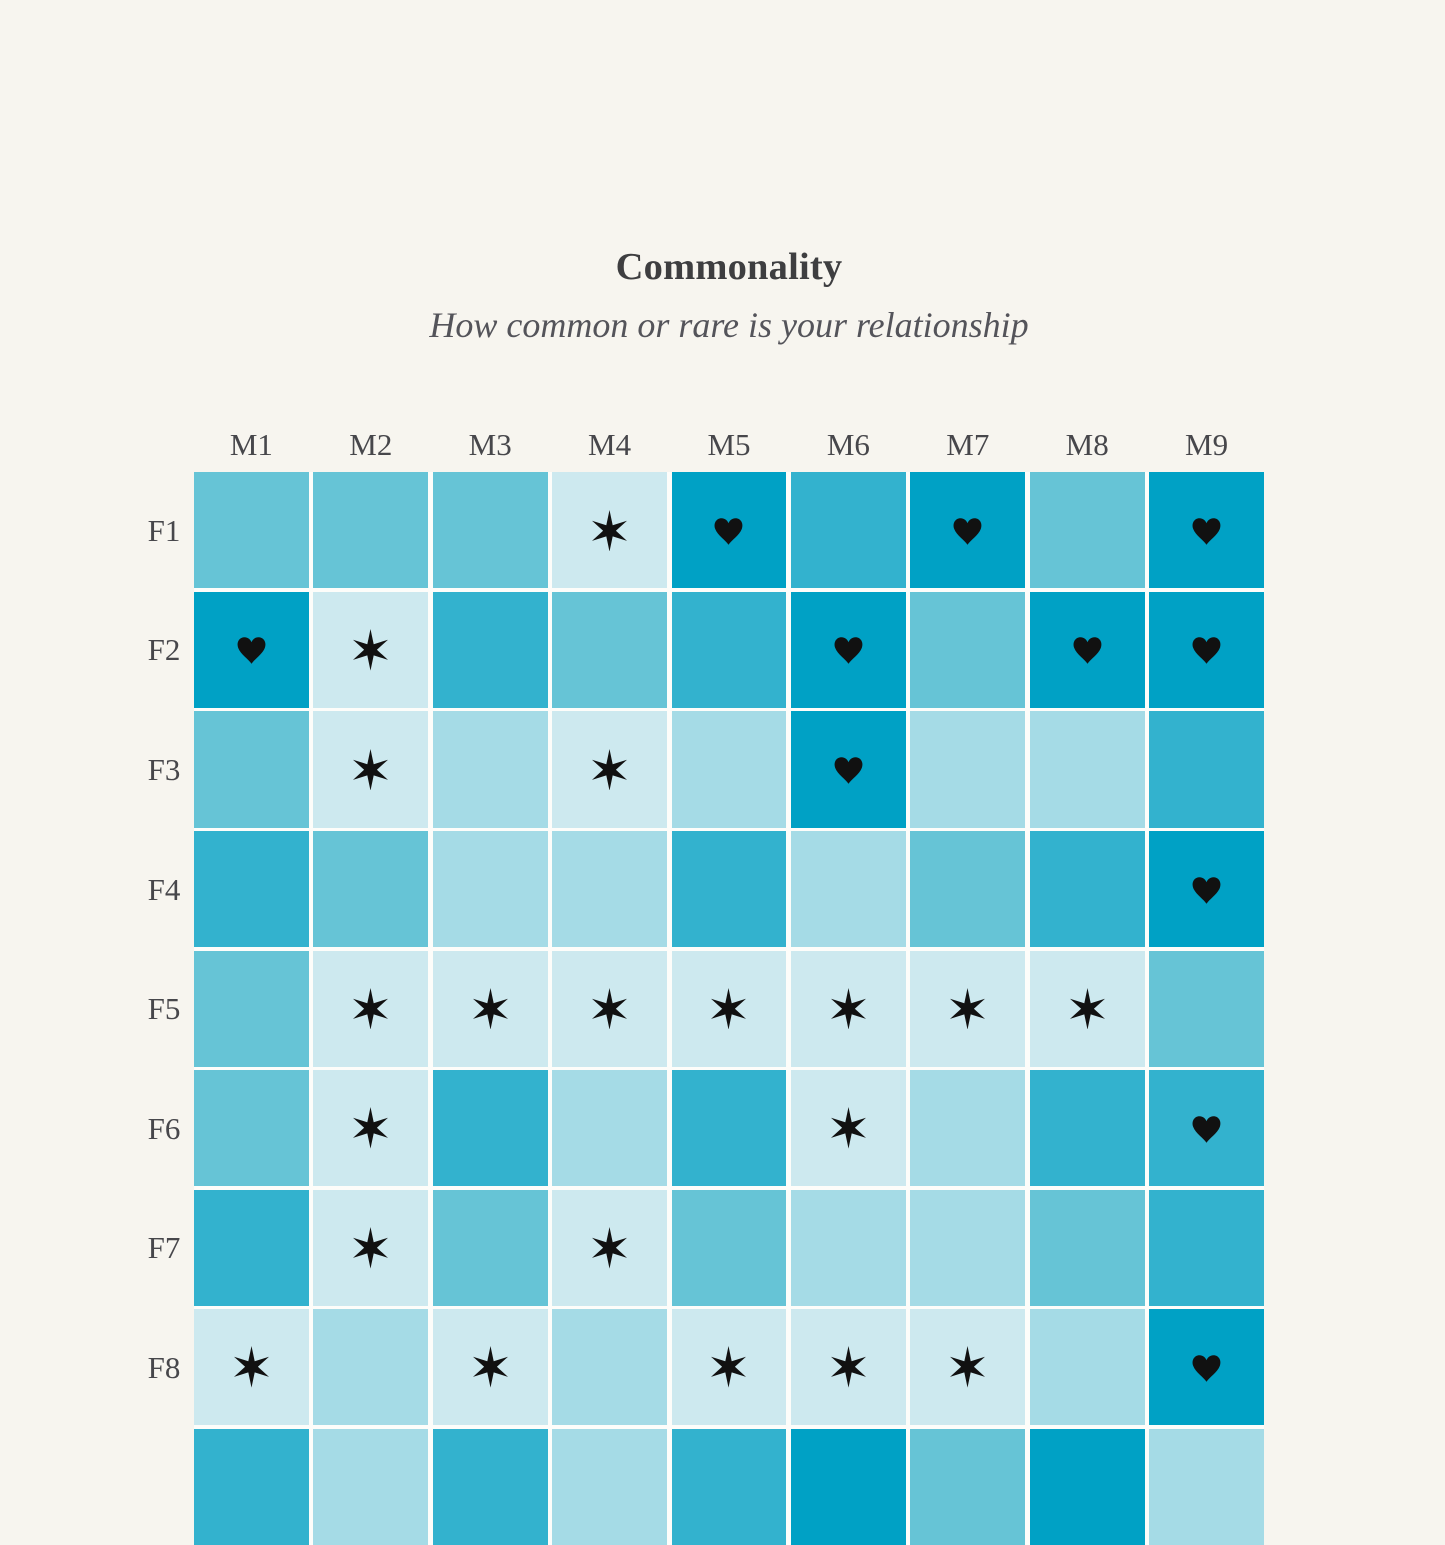 Image resolution: width=1445 pixels, height=1545 pixels. I want to click on cell-F9-M2, so click(371, 1486).